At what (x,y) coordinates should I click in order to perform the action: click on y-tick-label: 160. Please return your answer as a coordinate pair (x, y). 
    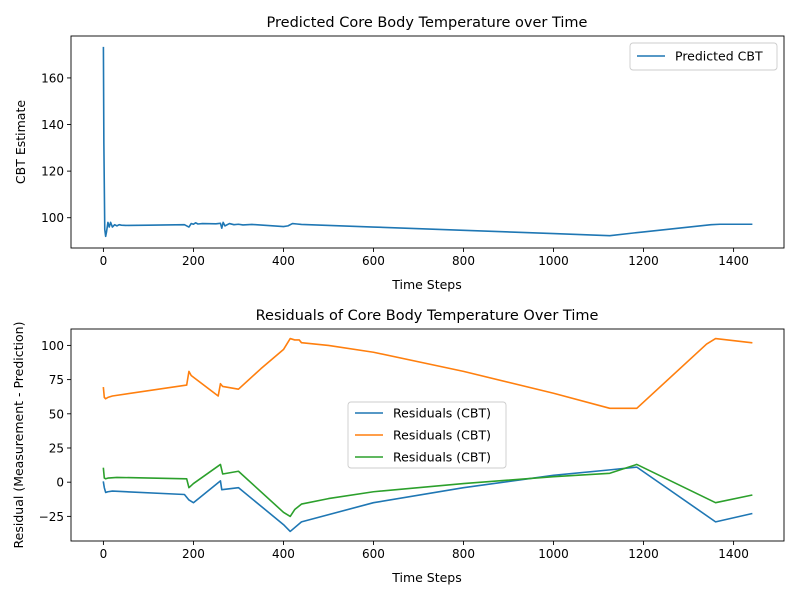
    Looking at the image, I should click on (52, 78).